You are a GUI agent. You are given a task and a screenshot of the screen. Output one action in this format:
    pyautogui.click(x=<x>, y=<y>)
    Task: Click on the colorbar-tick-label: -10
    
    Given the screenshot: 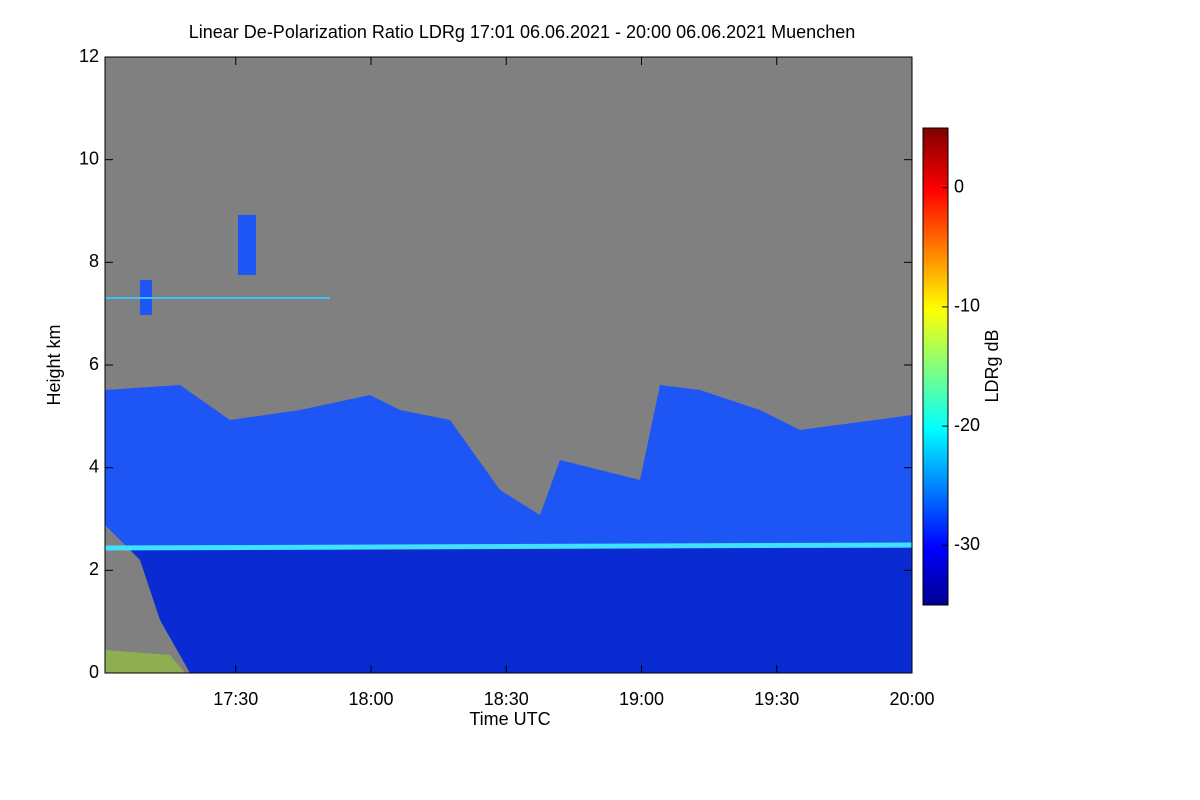 What is the action you would take?
    pyautogui.click(x=967, y=306)
    